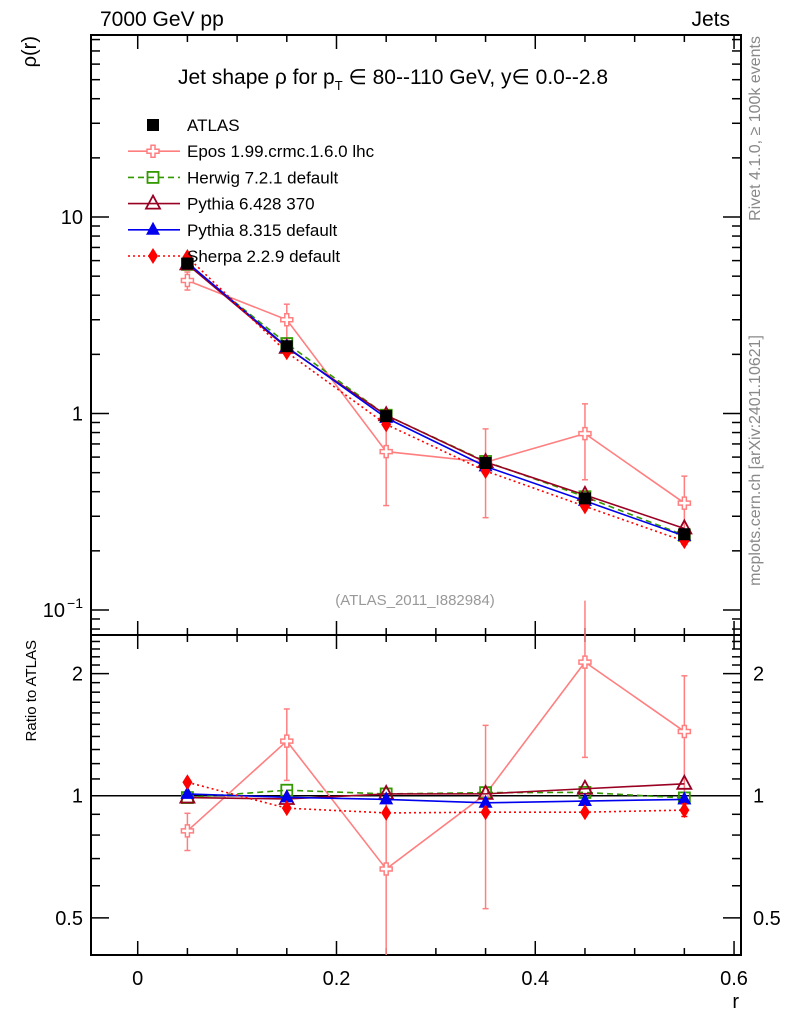 The width and height of the screenshot is (786, 1024). I want to click on x-tick-label: 0, so click(137, 979).